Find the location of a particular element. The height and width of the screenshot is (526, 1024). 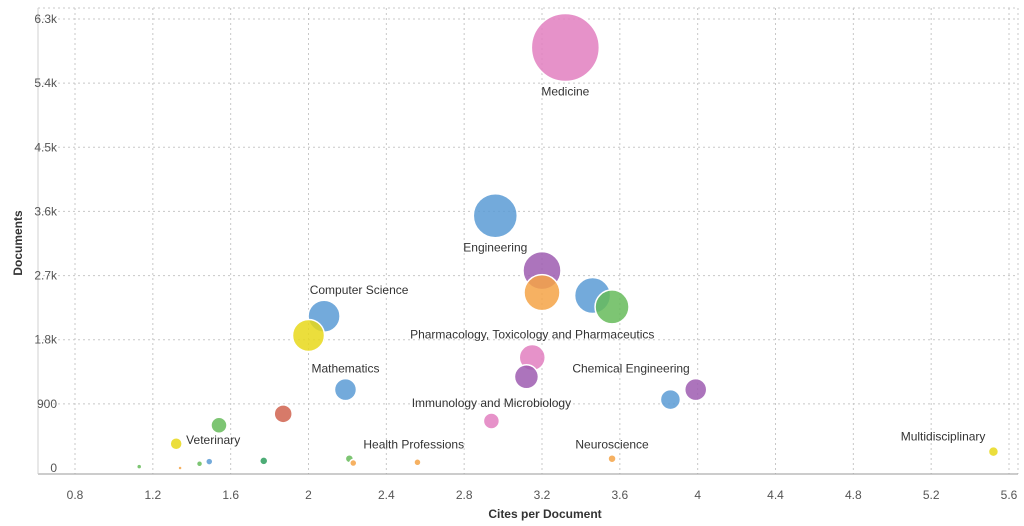

x-tick-label: 0.8 is located at coordinates (75, 495).